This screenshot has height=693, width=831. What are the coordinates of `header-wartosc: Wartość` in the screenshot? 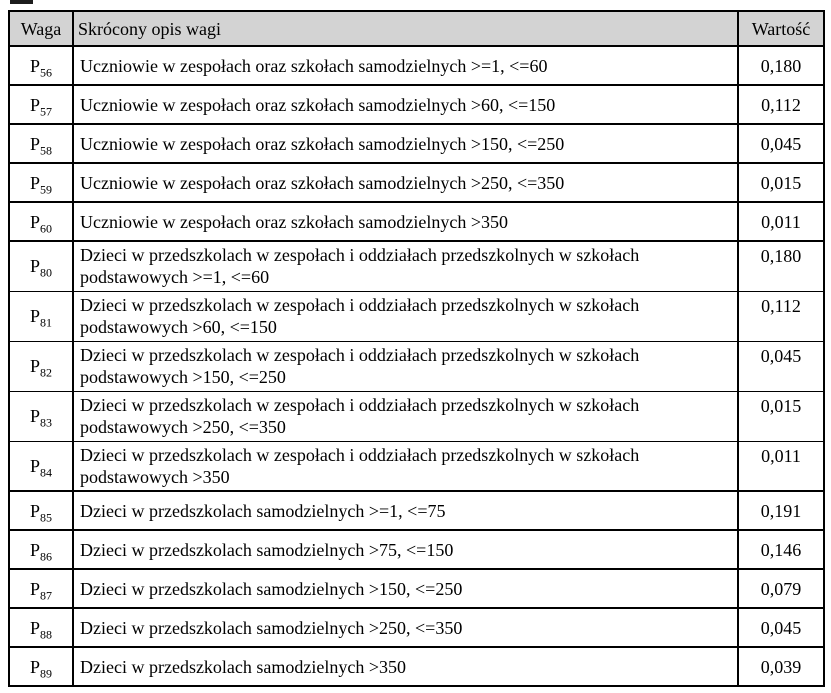 It's located at (781, 28).